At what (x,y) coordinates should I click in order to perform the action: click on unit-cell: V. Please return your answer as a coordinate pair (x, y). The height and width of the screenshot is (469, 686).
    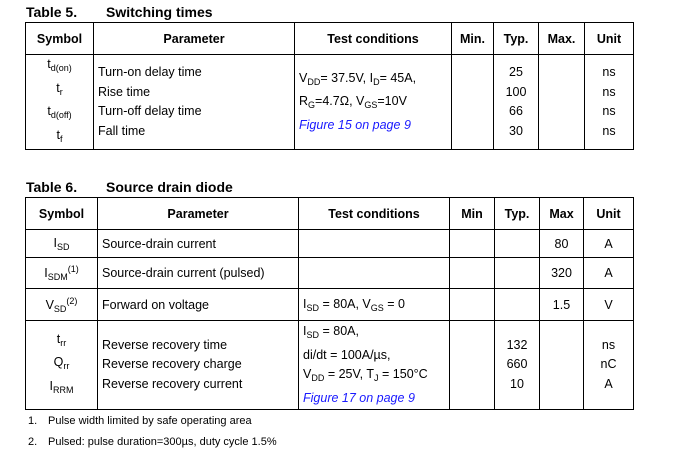
    Looking at the image, I should click on (608, 304).